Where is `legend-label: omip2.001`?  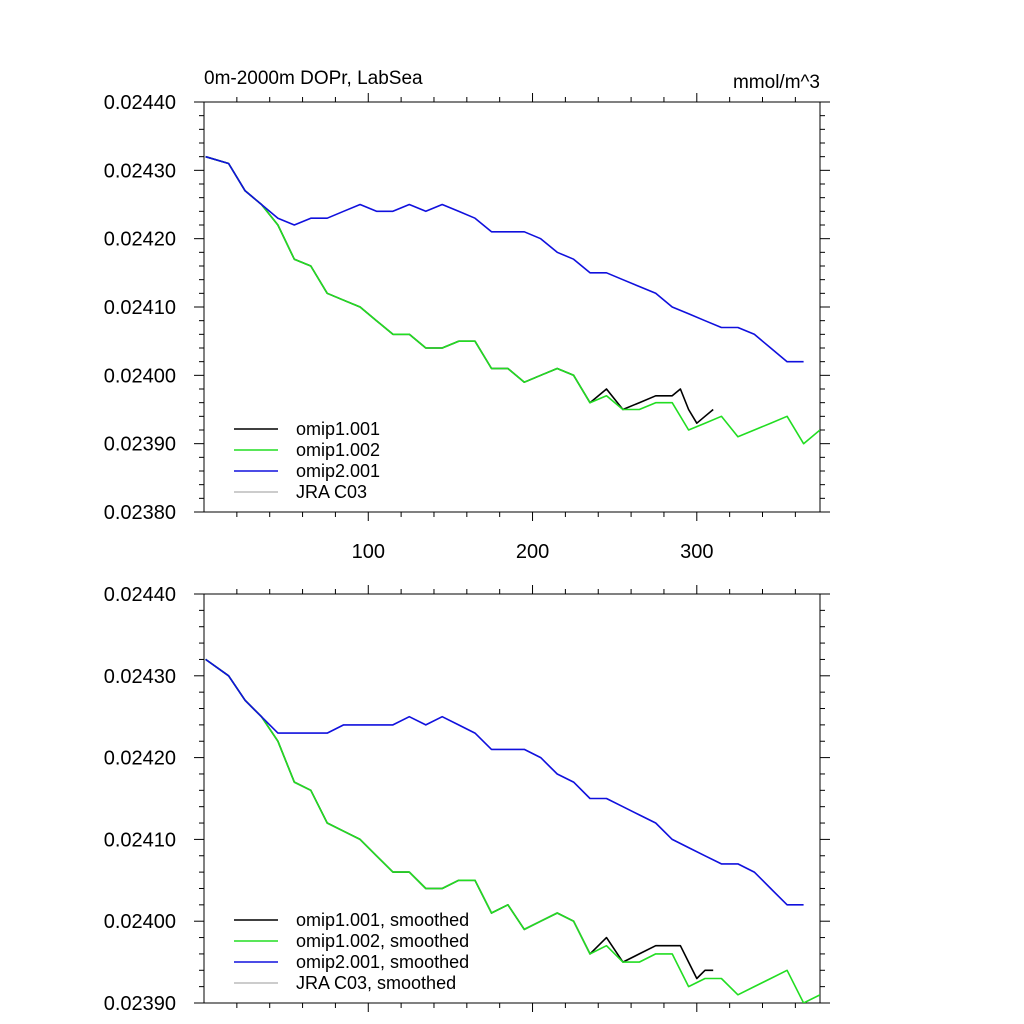
legend-label: omip2.001 is located at coordinates (338, 471).